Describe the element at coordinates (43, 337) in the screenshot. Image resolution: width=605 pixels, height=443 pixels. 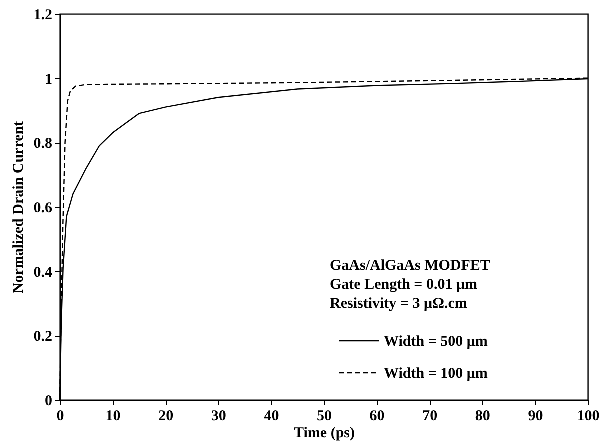
I see `y-tick-label: 0.2` at that location.